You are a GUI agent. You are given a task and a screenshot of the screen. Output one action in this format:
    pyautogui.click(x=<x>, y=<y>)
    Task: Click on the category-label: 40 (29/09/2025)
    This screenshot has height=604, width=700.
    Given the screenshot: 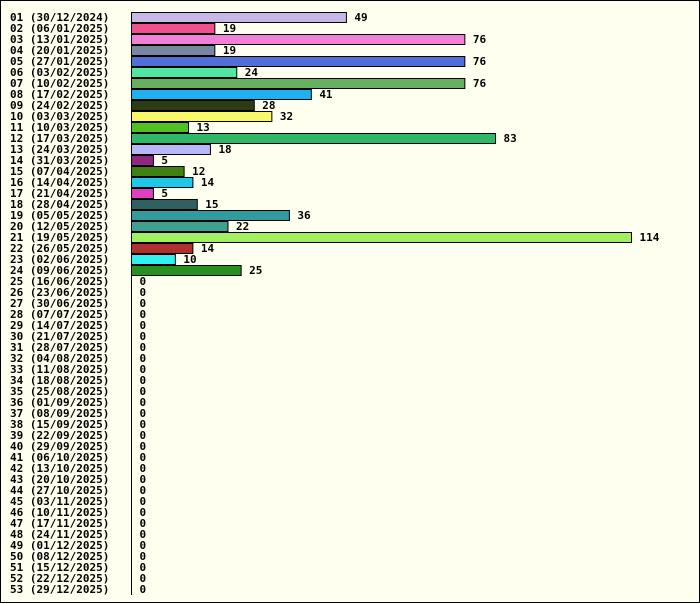 What is the action you would take?
    pyautogui.click(x=59, y=446)
    